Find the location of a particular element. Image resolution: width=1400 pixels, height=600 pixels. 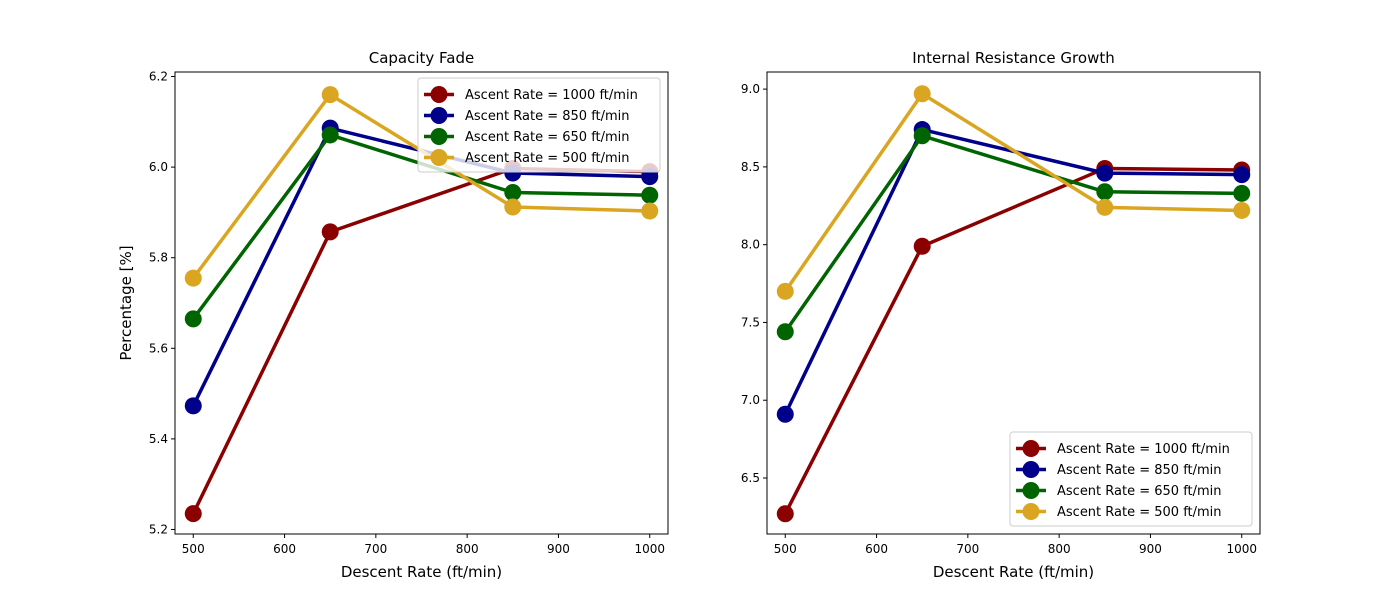

y-tick-label: 9.0 is located at coordinates (750, 89).